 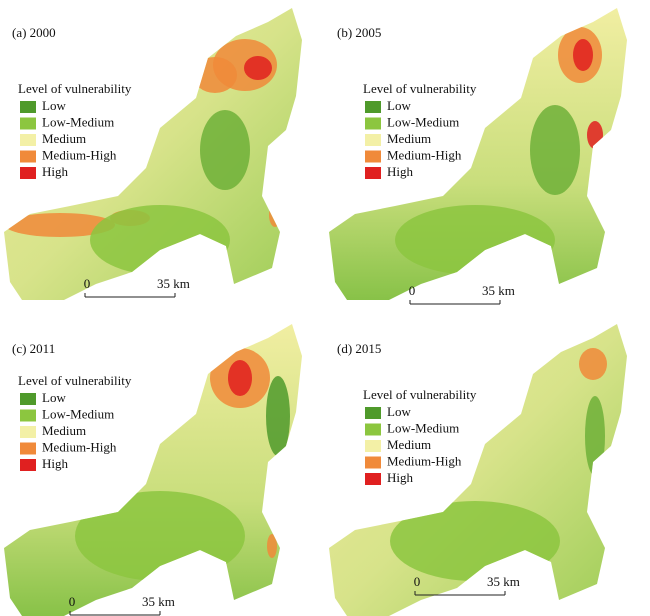 I want to click on panel-label: (b) 2005, so click(x=359, y=32).